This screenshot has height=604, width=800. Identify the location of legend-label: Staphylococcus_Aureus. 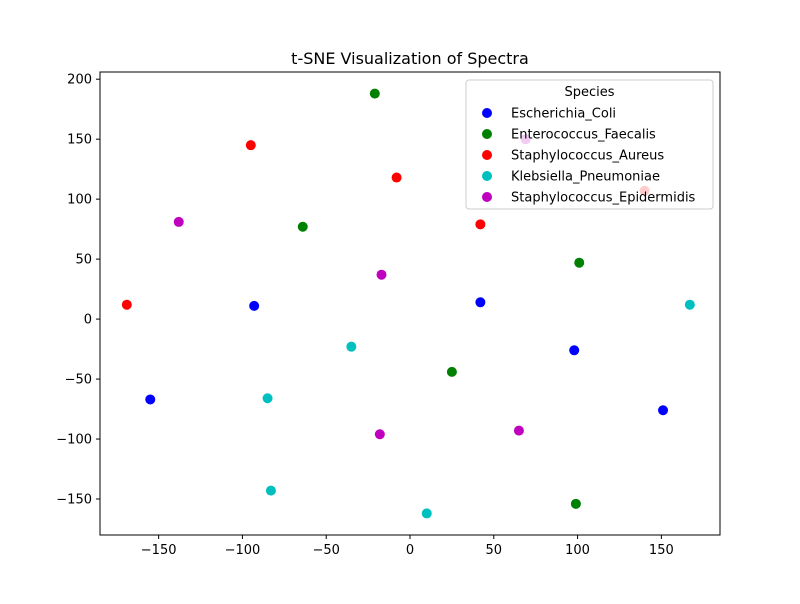
(587, 156).